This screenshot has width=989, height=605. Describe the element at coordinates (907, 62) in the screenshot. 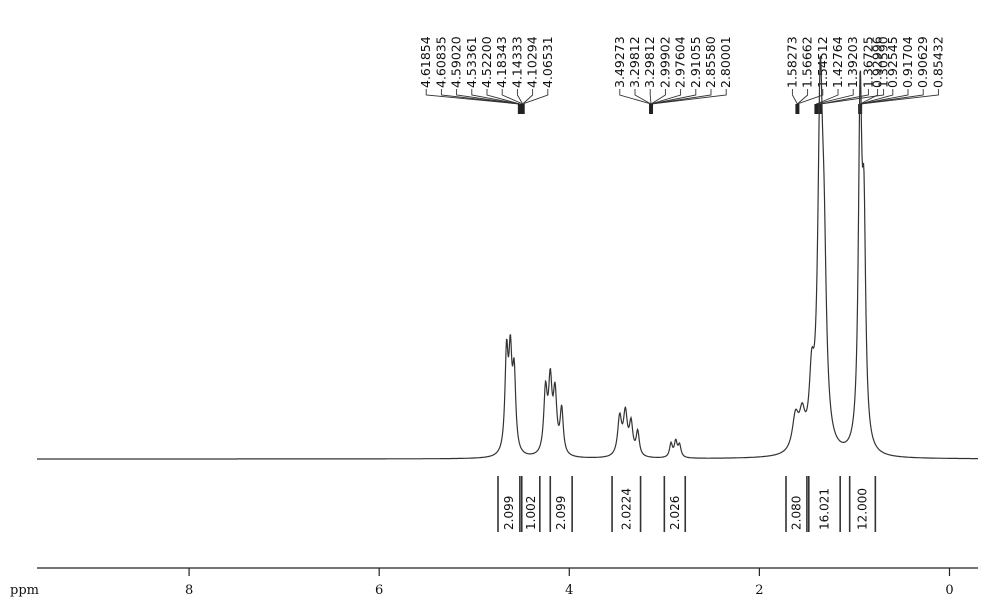

I see `peak-label: 0.91704` at that location.